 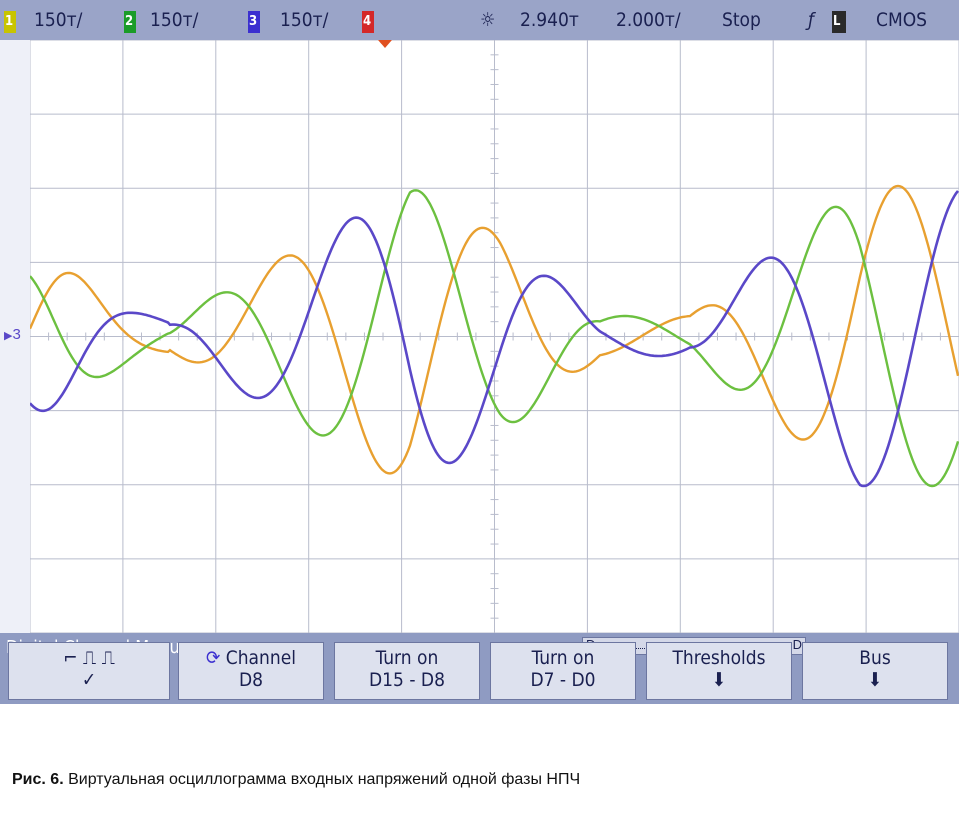 What do you see at coordinates (174, 20) in the screenshot?
I see `channel-2-scale: 150т/` at bounding box center [174, 20].